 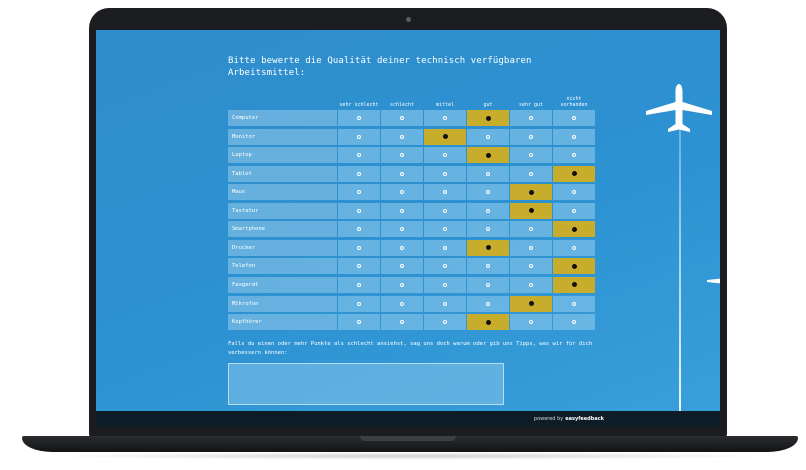 What do you see at coordinates (548, 419) in the screenshot?
I see `powered-by-text: powered by` at bounding box center [548, 419].